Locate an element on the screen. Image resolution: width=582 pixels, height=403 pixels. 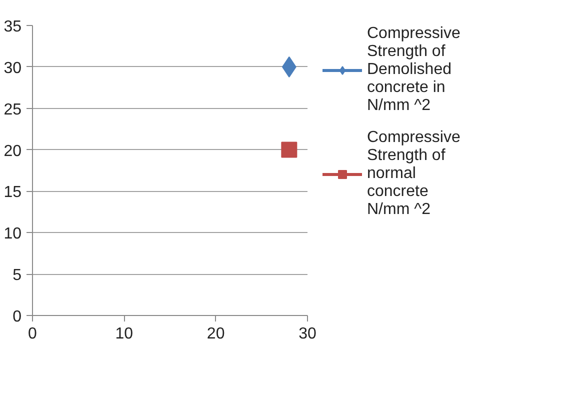
x-tick-label: 10 is located at coordinates (124, 334).